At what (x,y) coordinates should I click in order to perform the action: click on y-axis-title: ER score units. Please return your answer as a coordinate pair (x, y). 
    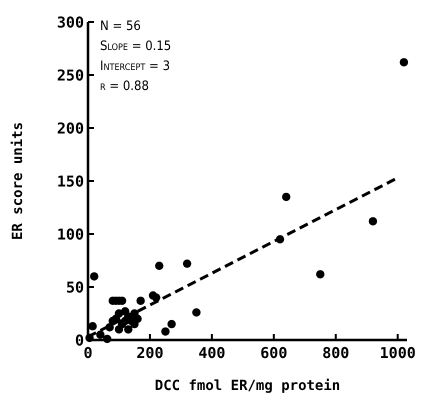
    Looking at the image, I should click on (18, 181).